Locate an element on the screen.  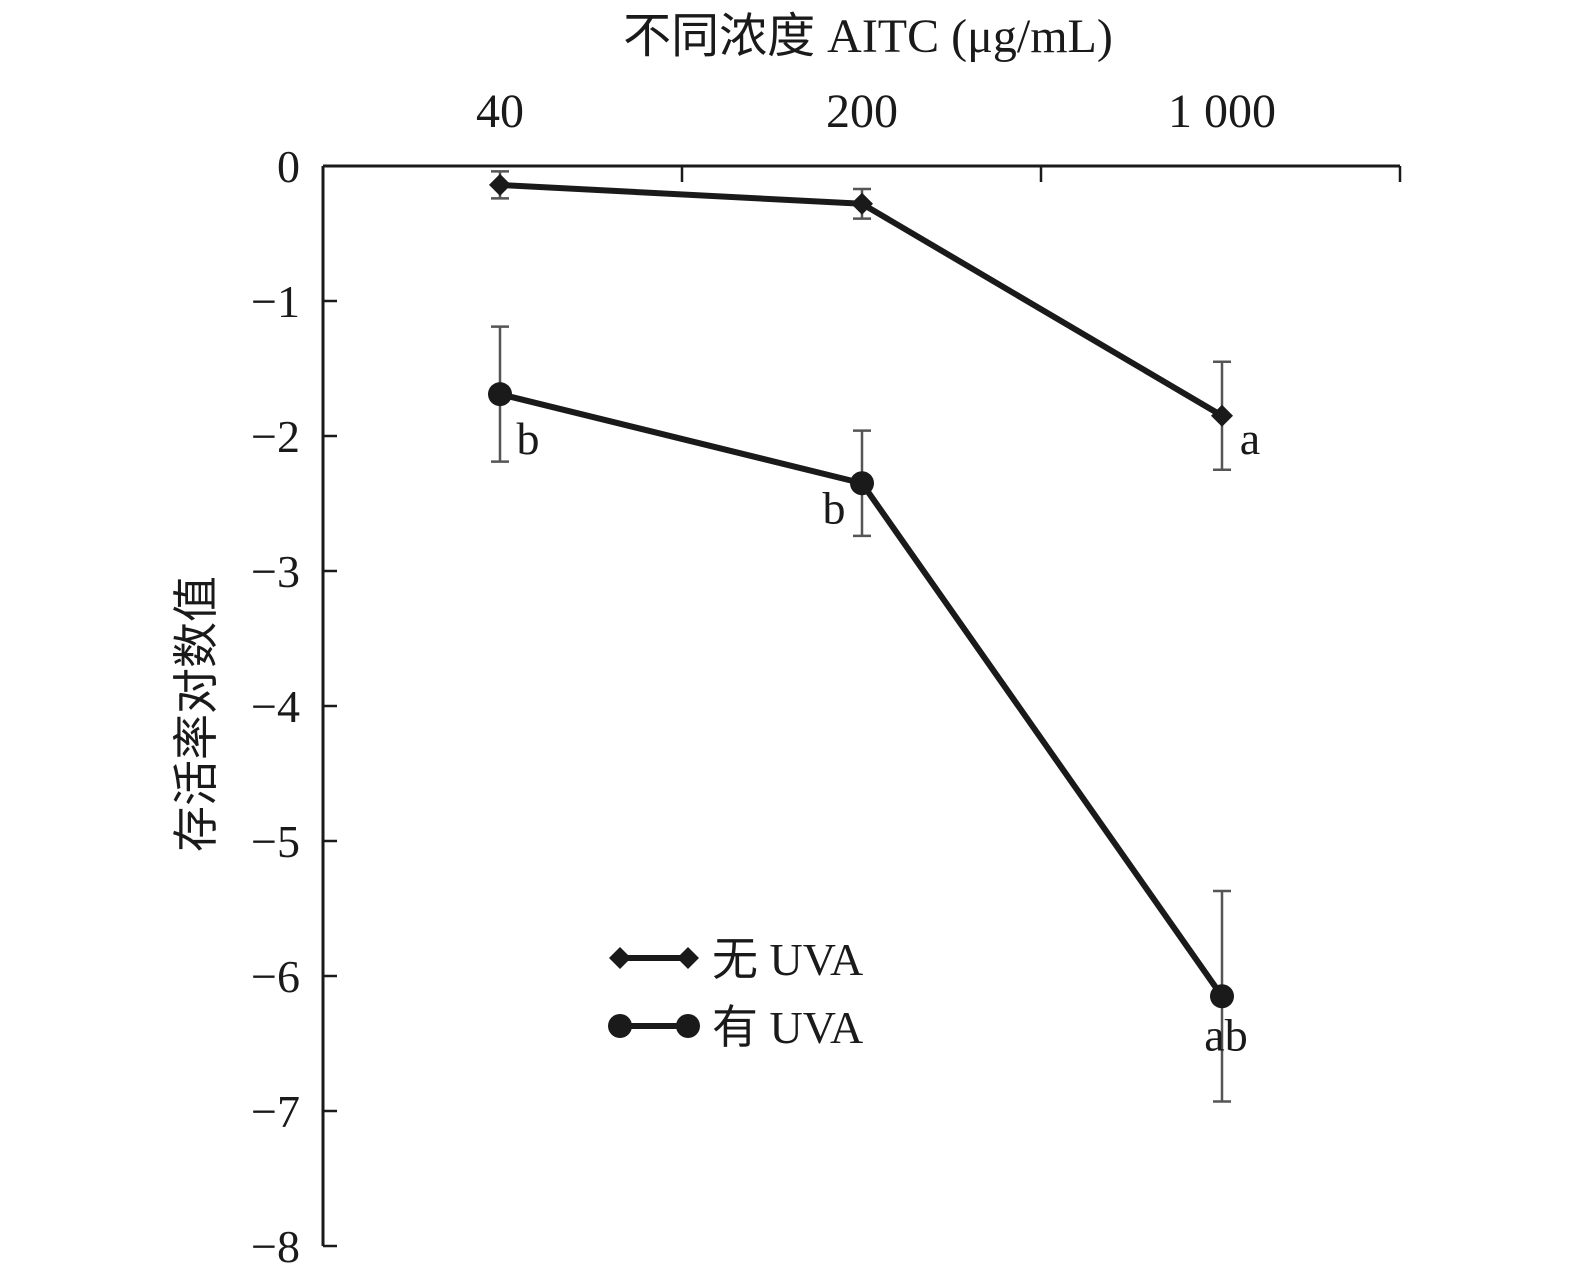
legend-label: 有 UVA is located at coordinates (787, 1027).